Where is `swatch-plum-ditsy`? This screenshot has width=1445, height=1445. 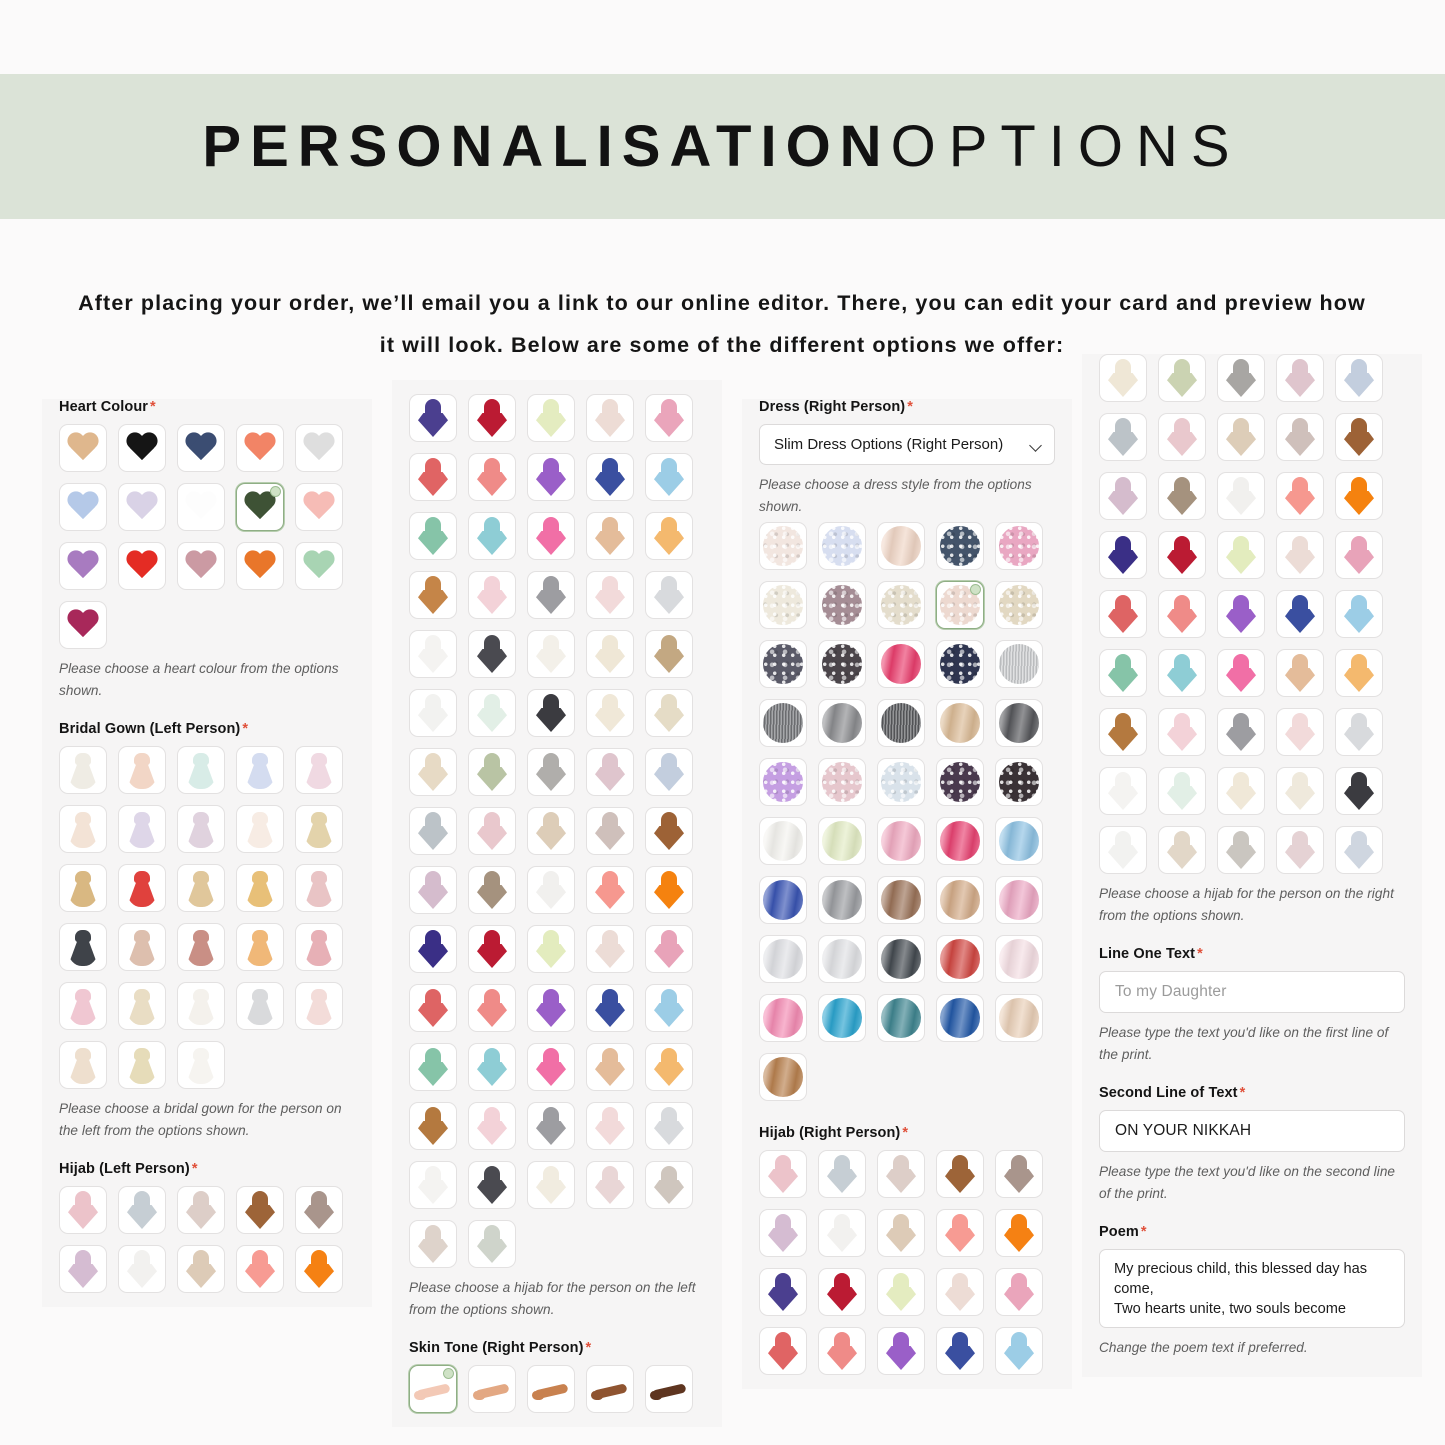
swatch-plum-ditsy is located at coordinates (960, 782).